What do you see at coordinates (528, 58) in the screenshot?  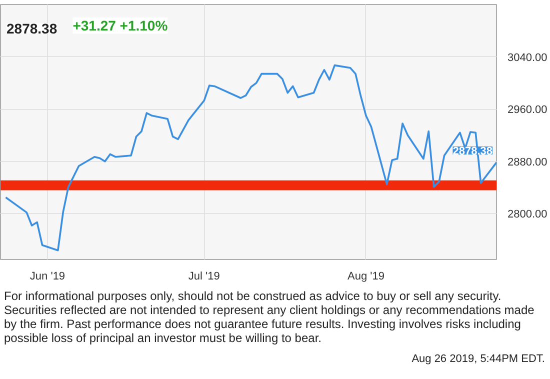 I see `y-tick-label: 3040.00` at bounding box center [528, 58].